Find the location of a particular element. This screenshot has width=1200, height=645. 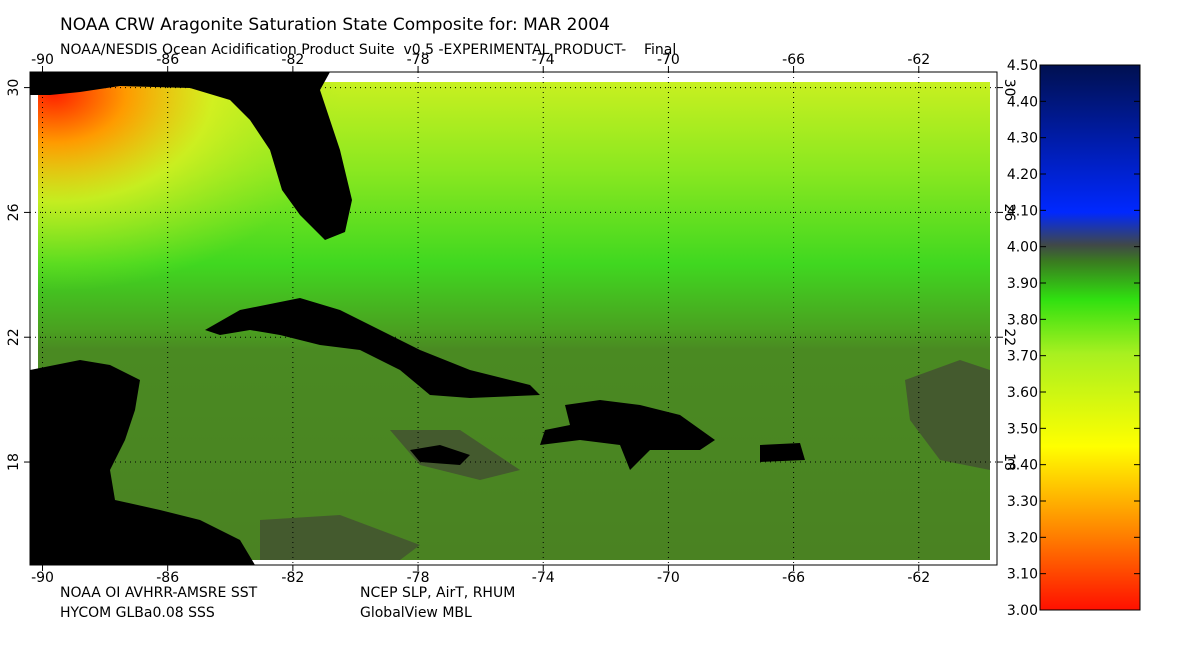

colorbar-label: 4.50 is located at coordinates (1022, 66).